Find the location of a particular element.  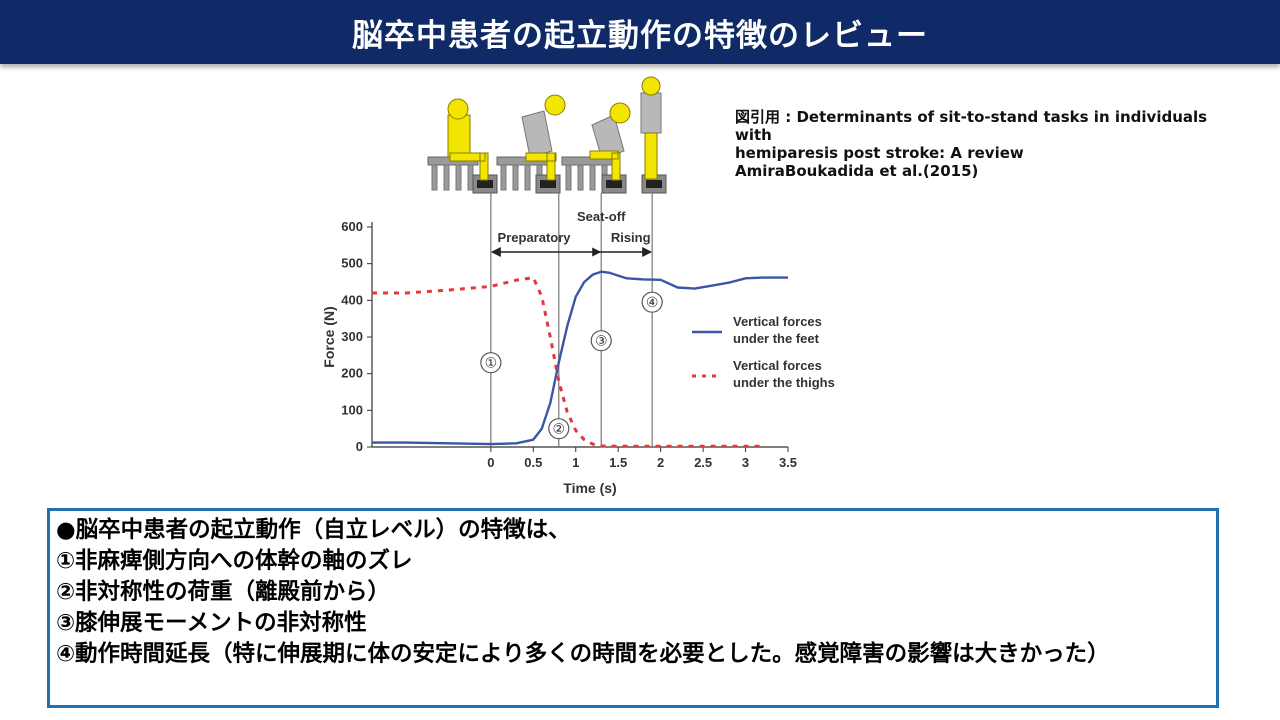

person-3-head is located at coordinates (620, 113).